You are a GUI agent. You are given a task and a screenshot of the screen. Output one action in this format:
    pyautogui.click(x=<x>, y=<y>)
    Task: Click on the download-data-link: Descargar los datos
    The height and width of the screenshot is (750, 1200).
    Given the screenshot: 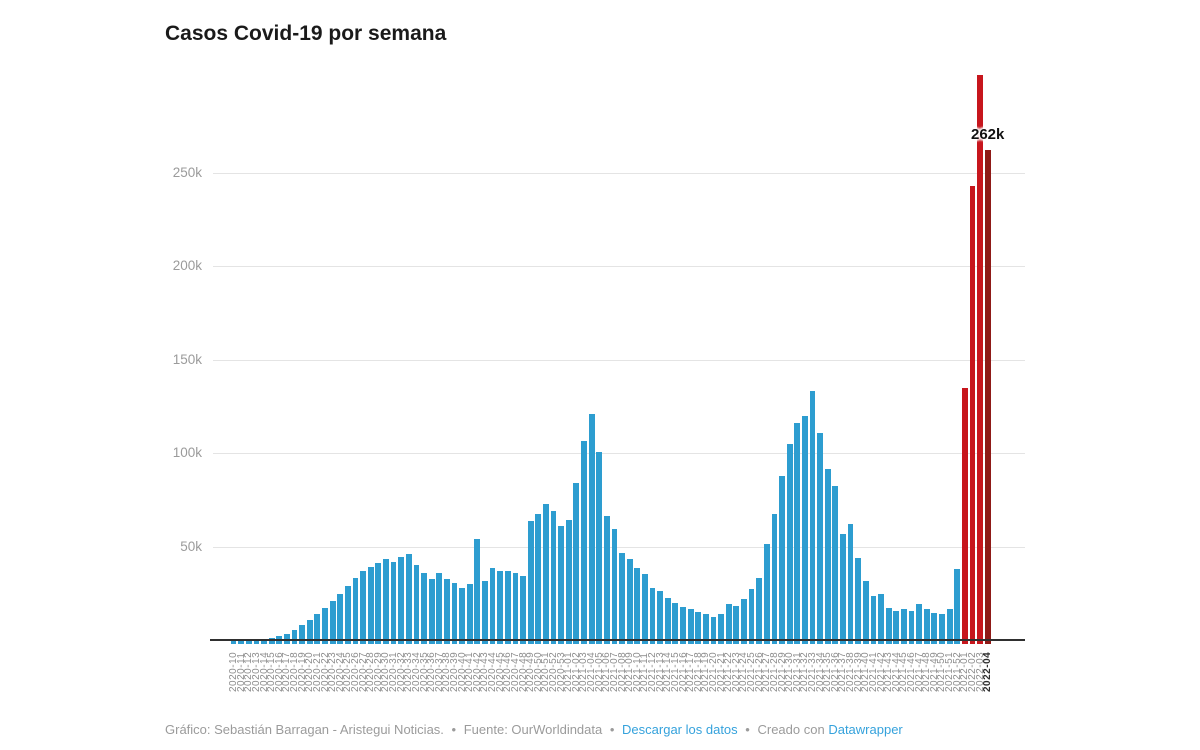 What is the action you would take?
    pyautogui.click(x=680, y=729)
    